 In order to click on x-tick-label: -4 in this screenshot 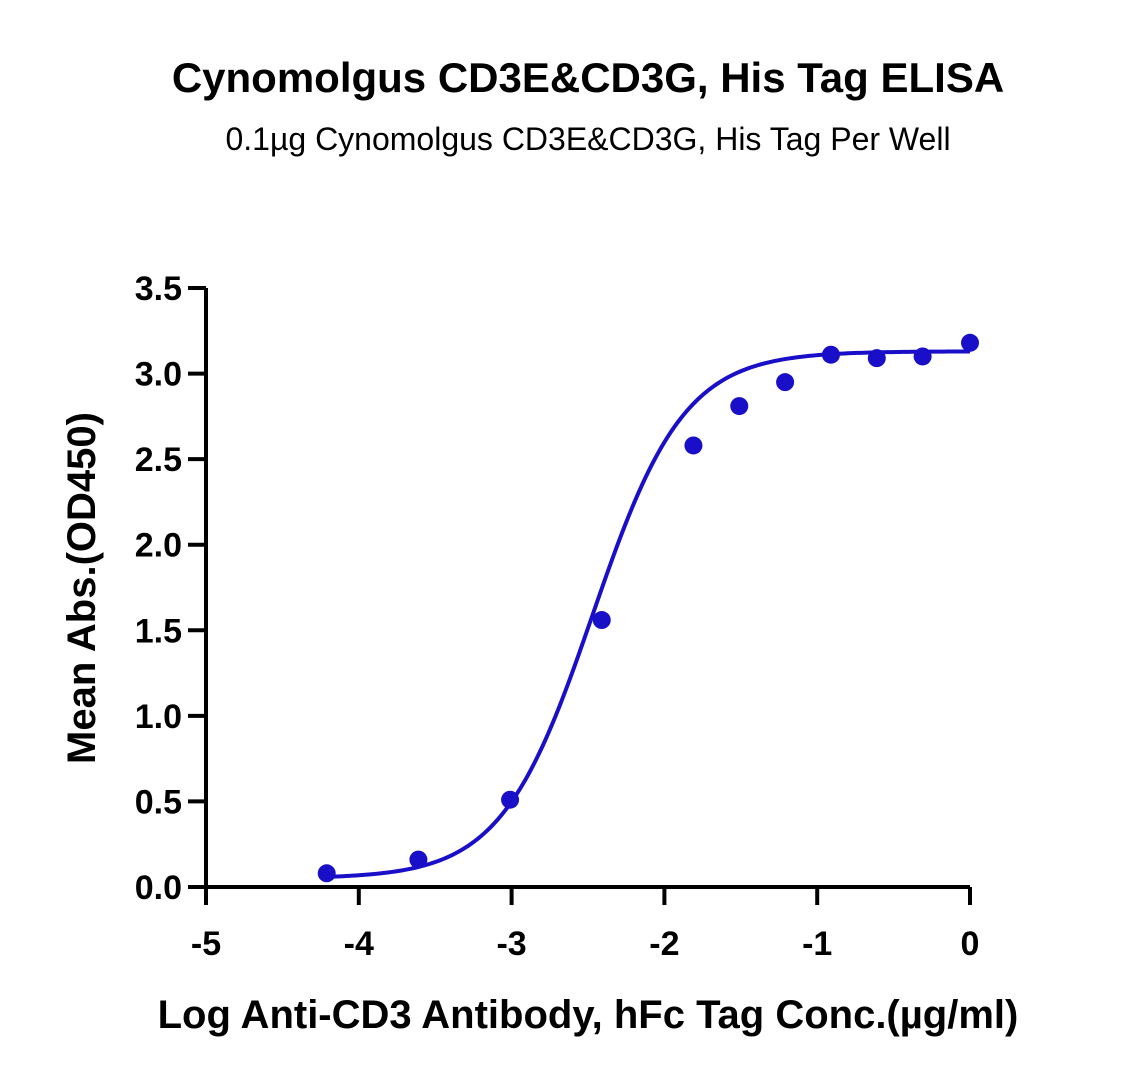, I will do `click(359, 944)`.